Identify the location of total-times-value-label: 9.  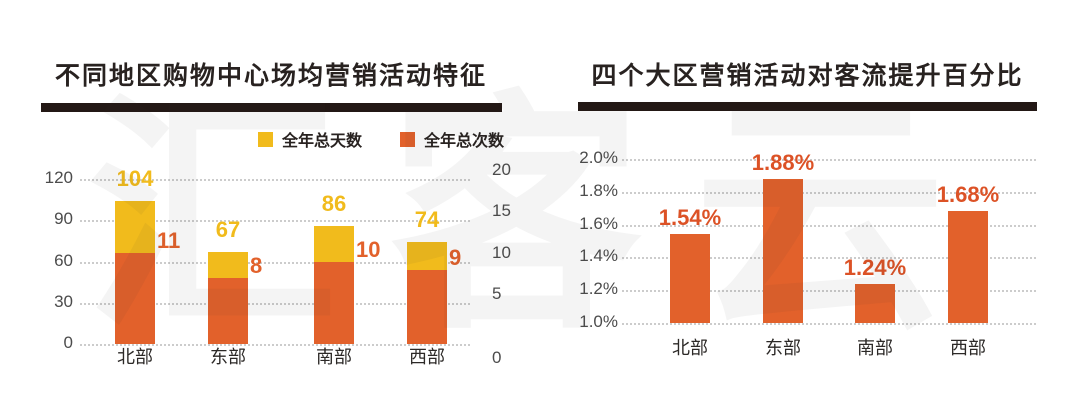
(455, 257).